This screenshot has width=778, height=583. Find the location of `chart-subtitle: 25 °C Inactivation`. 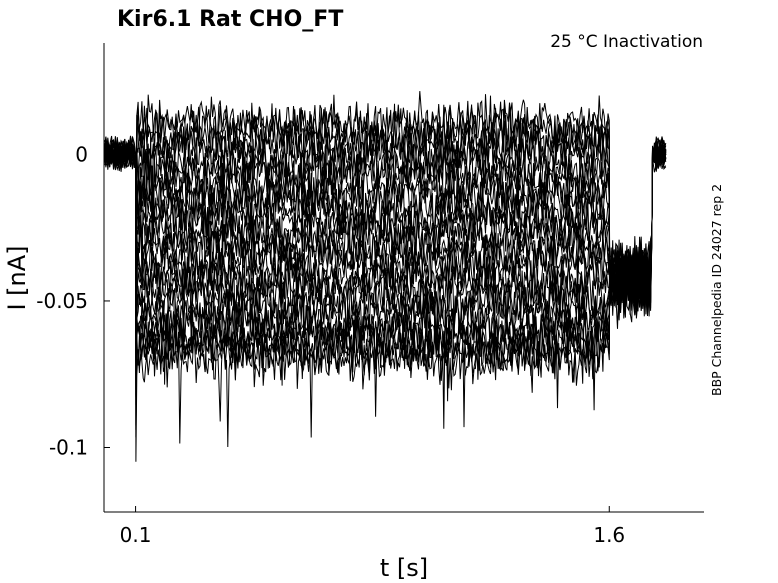

chart-subtitle: 25 °C Inactivation is located at coordinates (626, 42).